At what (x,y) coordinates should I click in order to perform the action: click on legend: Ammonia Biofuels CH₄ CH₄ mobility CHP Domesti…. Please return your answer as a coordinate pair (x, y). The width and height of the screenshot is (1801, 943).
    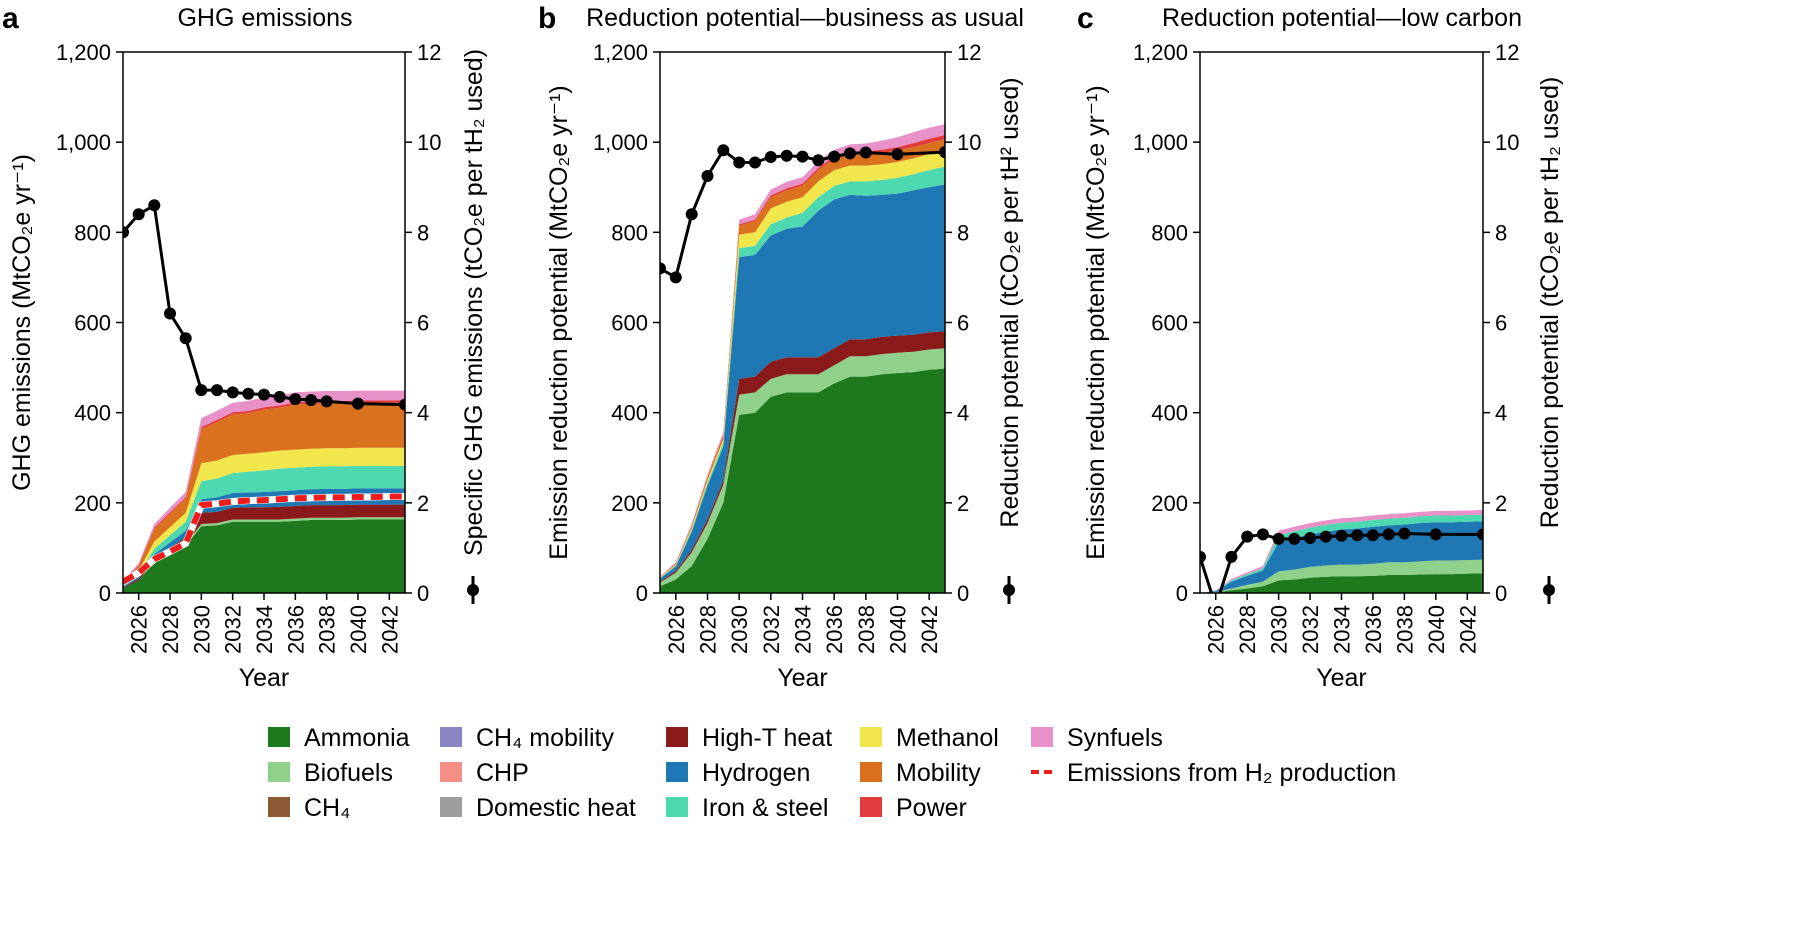
    Looking at the image, I should click on (832, 773).